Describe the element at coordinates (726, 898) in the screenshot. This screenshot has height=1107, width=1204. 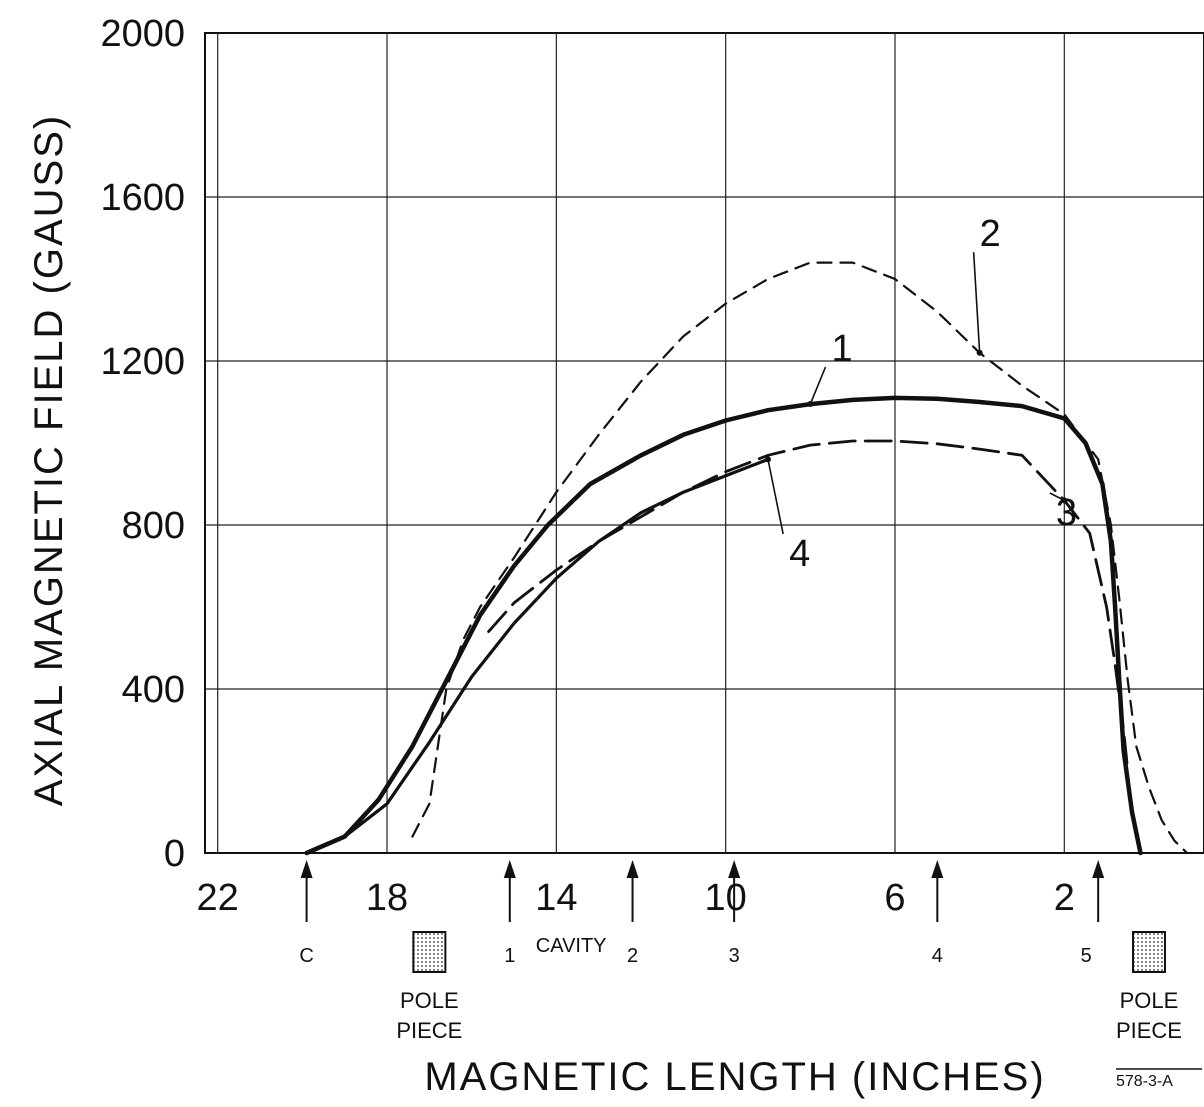
I see `x-tick-label: 10` at that location.